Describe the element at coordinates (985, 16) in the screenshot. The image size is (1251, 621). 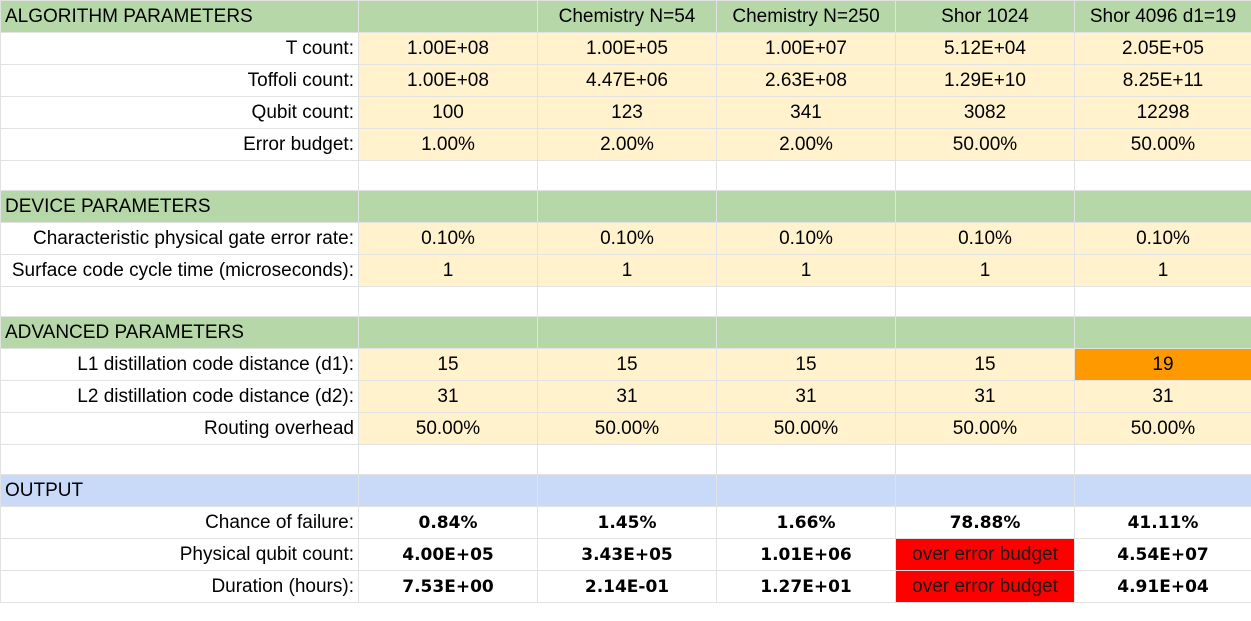
I see `column-header: Shor 1024` at that location.